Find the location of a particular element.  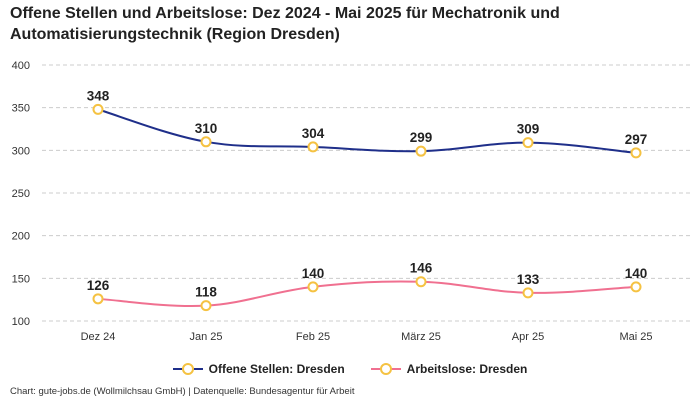

data-label-offene-stellen: 348 is located at coordinates (98, 95).